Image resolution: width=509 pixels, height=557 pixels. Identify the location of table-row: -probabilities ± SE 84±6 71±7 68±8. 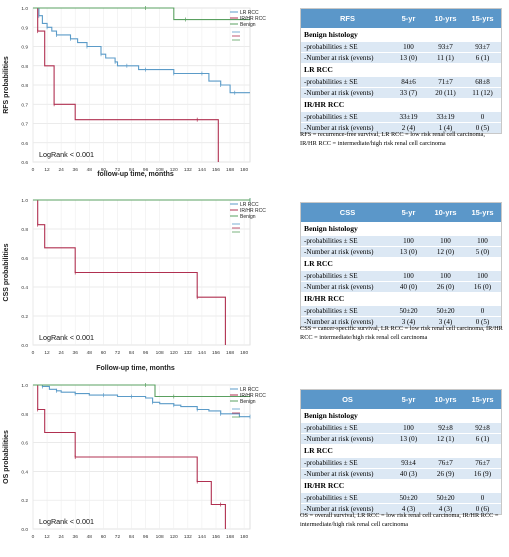
(401, 81).